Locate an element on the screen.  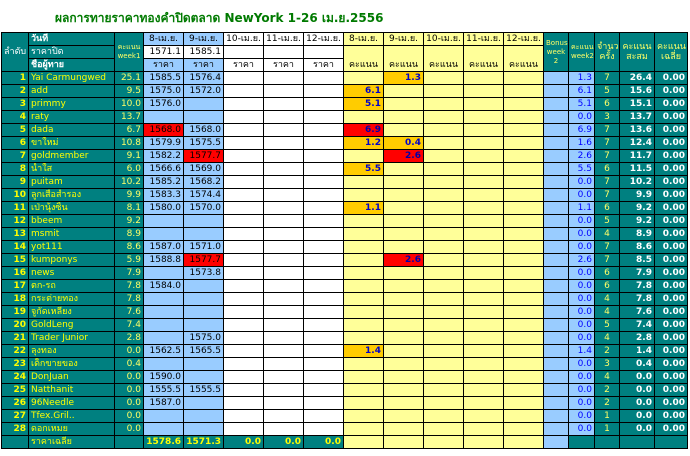
member-name: Natthanit is located at coordinates (71, 390).